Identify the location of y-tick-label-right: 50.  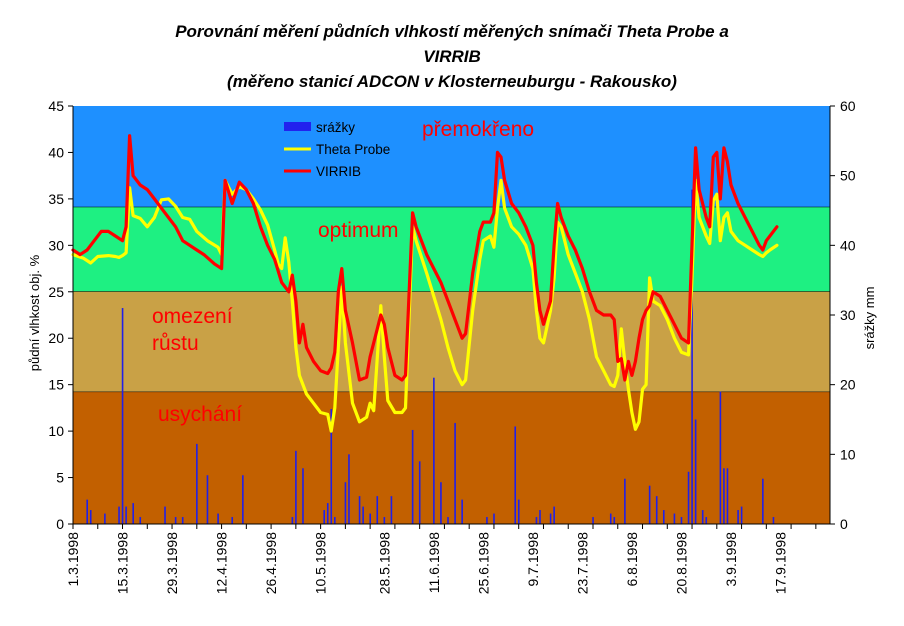
(848, 176).